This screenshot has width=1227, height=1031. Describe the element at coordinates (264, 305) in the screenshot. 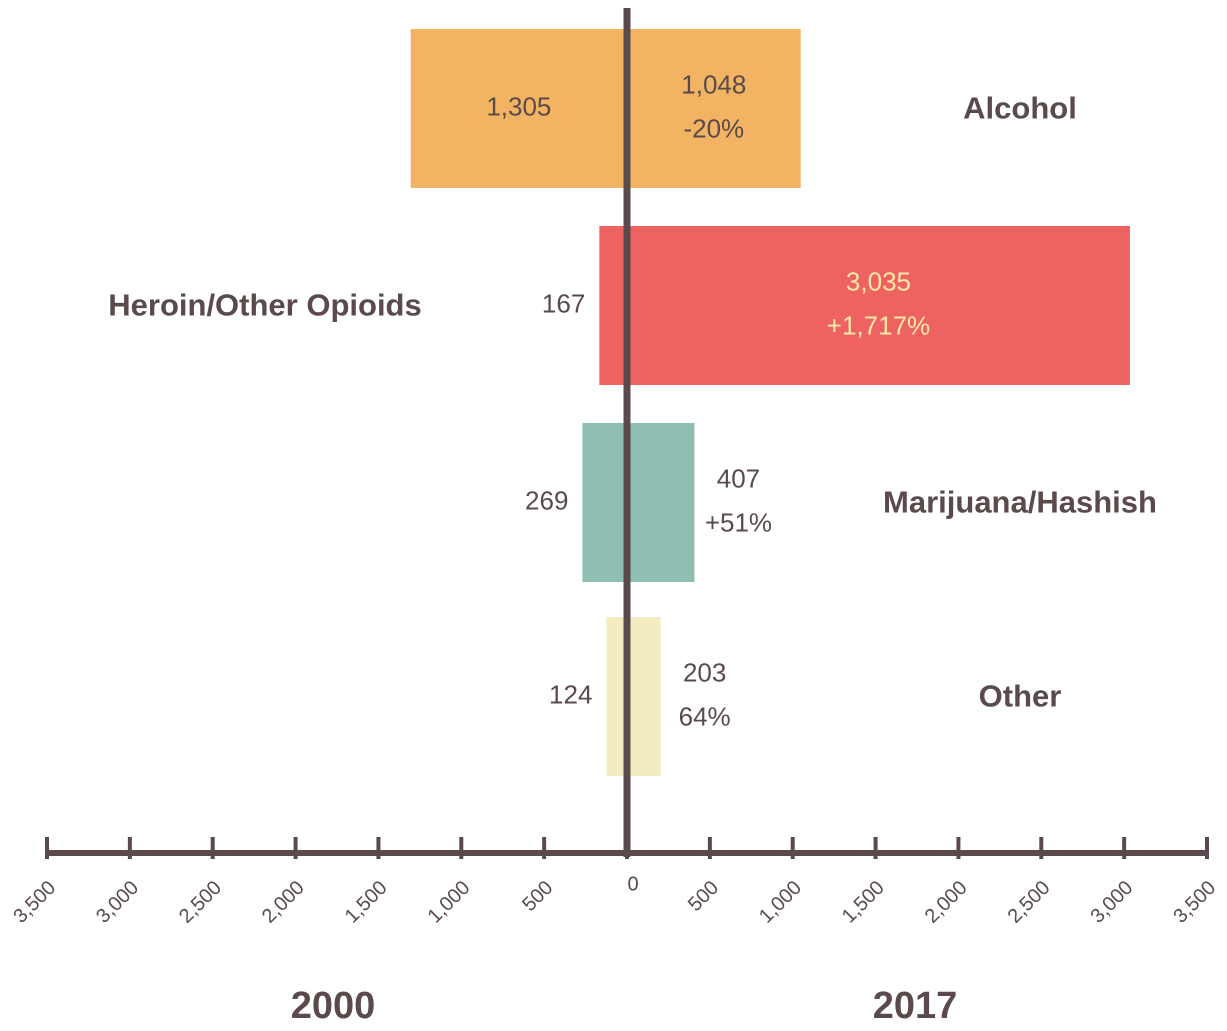

I see `category-label: Heroin/Other Opioids` at that location.